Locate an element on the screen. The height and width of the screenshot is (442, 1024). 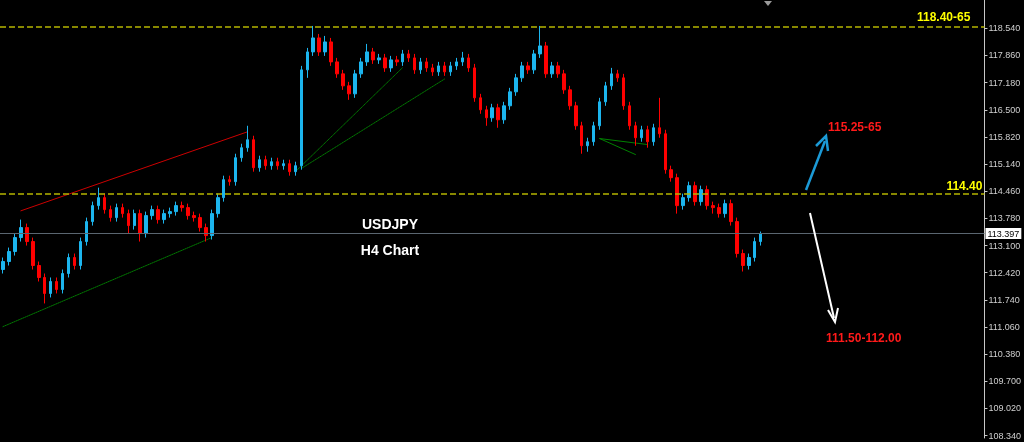
y-tick-label: 109.020 is located at coordinates (1005, 408).